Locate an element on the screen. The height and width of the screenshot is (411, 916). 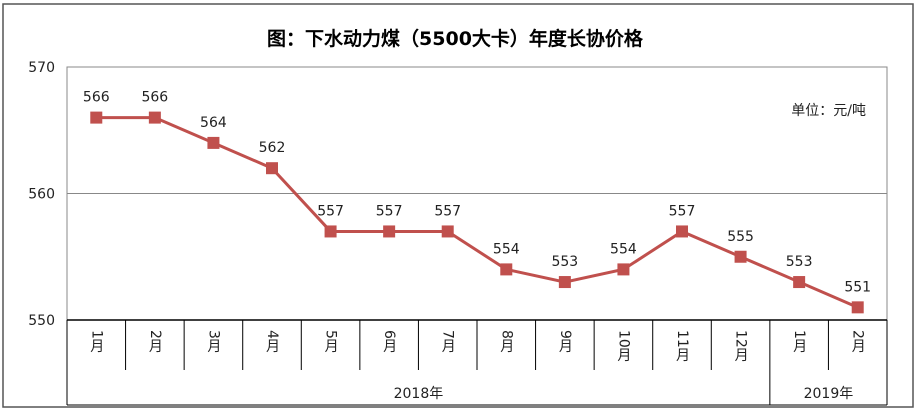
x-tick-label: 10月 is located at coordinates (623, 346).